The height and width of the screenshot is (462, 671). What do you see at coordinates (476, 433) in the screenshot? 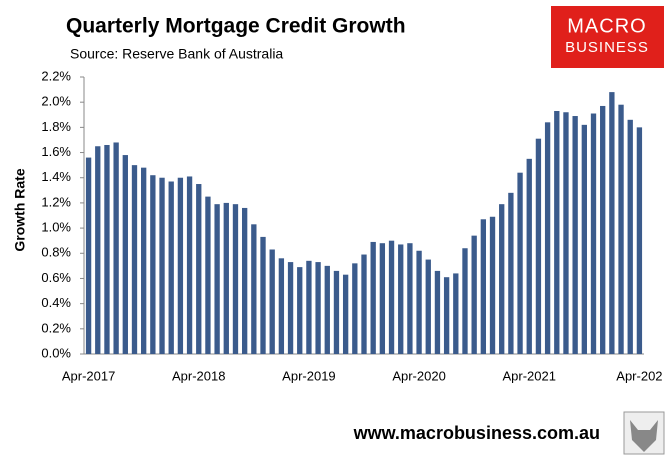
I see `footer-url: www.macrobusiness.com.au` at bounding box center [476, 433].